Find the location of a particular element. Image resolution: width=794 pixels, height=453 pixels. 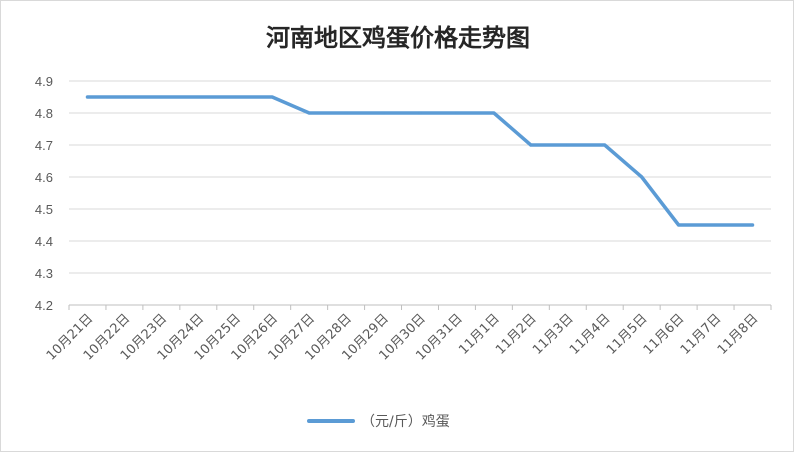

y-tick-label: 4.7 is located at coordinates (44, 145).